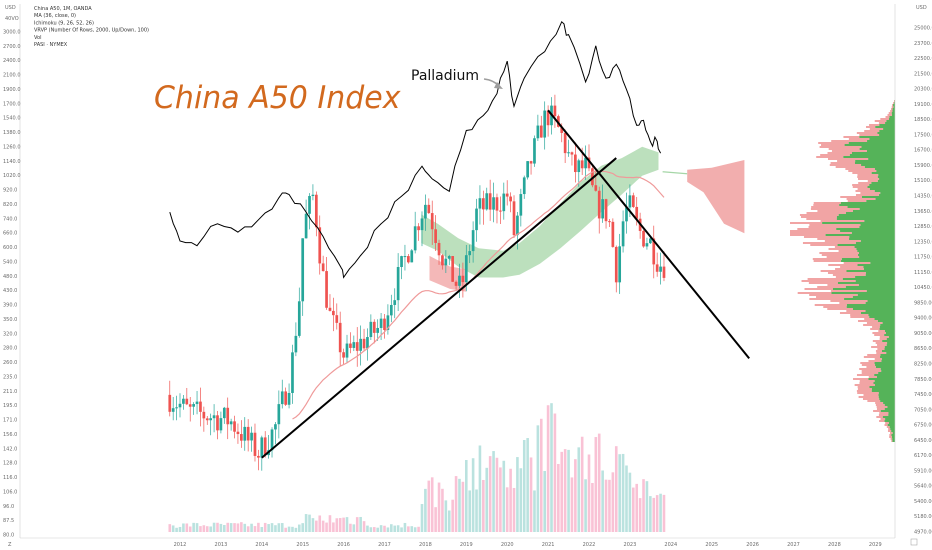 Image resolution: width=932 pixels, height=550 pixels. Describe the element at coordinates (302, 545) in the screenshot. I see `x-axis-label: 2015` at that location.